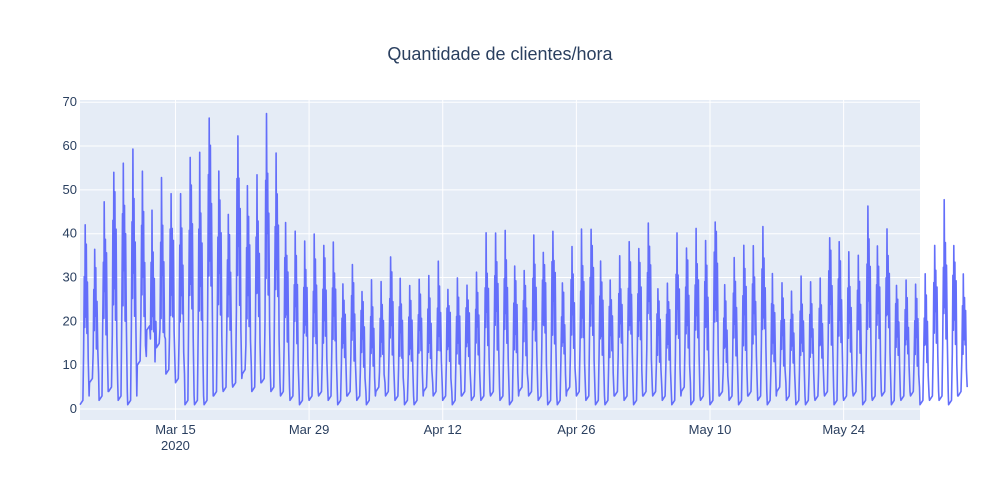  Describe the element at coordinates (309, 429) in the screenshot. I see `x-tick-label: Mar 29` at that location.